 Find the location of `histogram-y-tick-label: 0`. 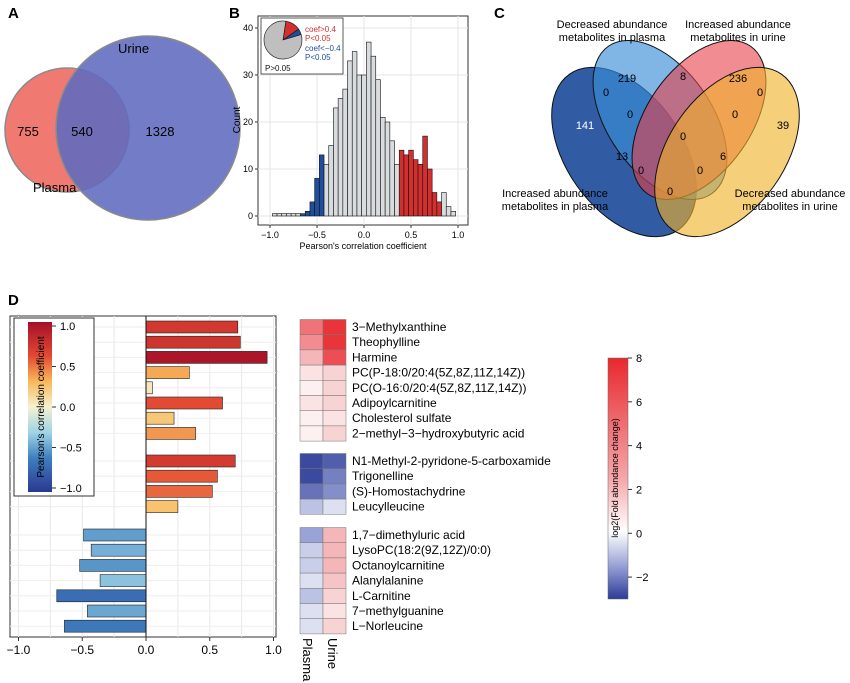

histogram-y-tick-label: 0 is located at coordinates (250, 216).